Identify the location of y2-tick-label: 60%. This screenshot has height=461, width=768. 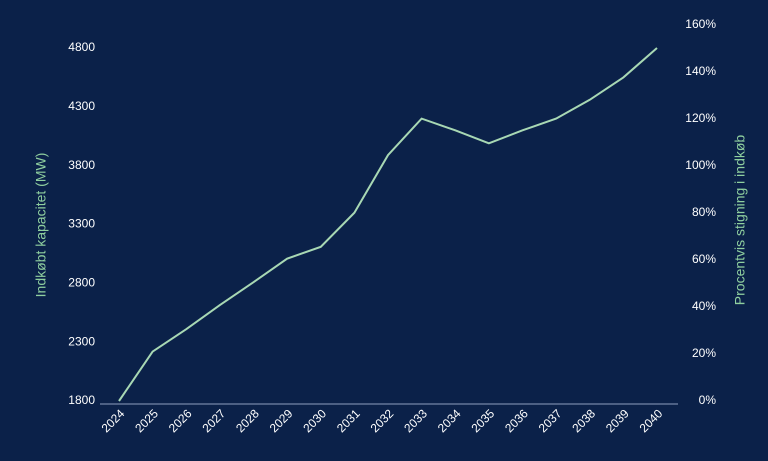
(704, 259).